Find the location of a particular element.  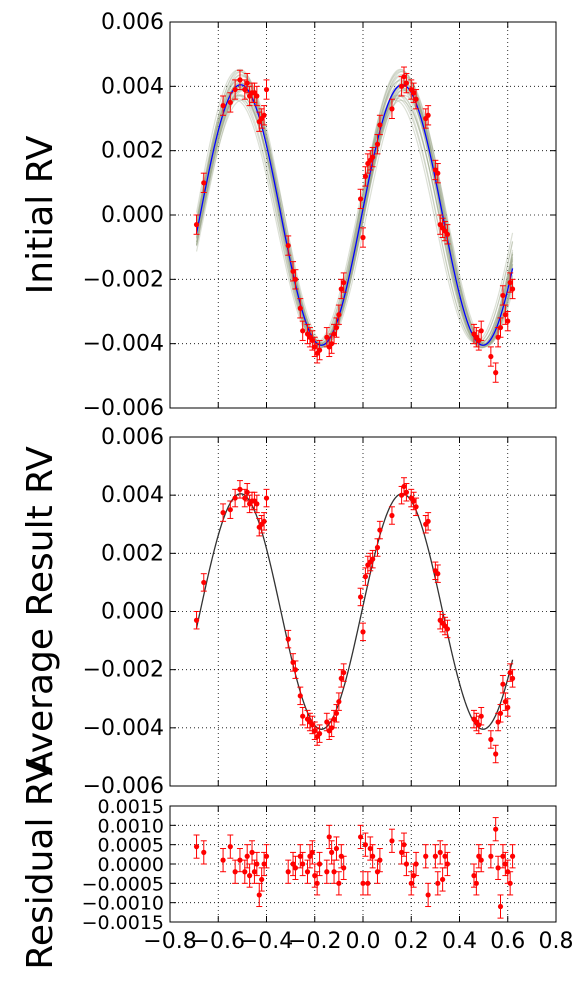

panel-residual-rv-ylabel: Residual RV is located at coordinates (40, 864).